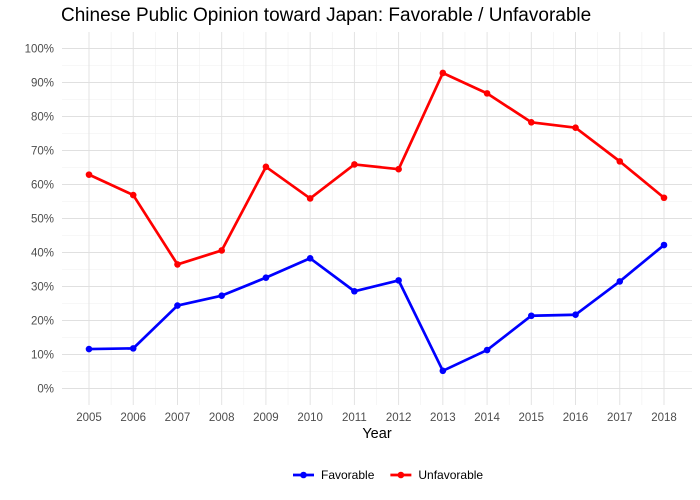  I want to click on unfavorable-legend-marker, so click(401, 475).